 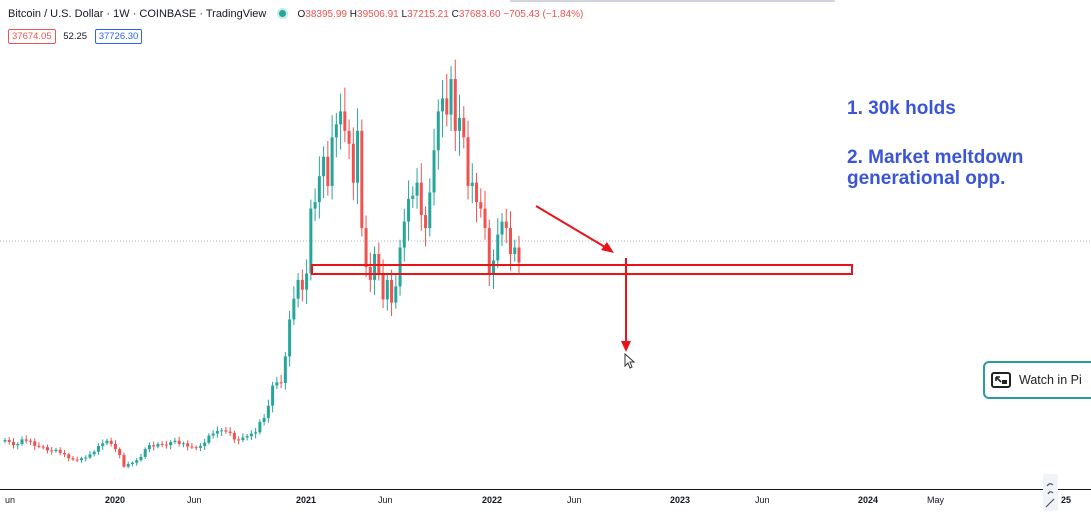 What do you see at coordinates (306, 500) in the screenshot?
I see `axis-tick-label: 2021` at bounding box center [306, 500].